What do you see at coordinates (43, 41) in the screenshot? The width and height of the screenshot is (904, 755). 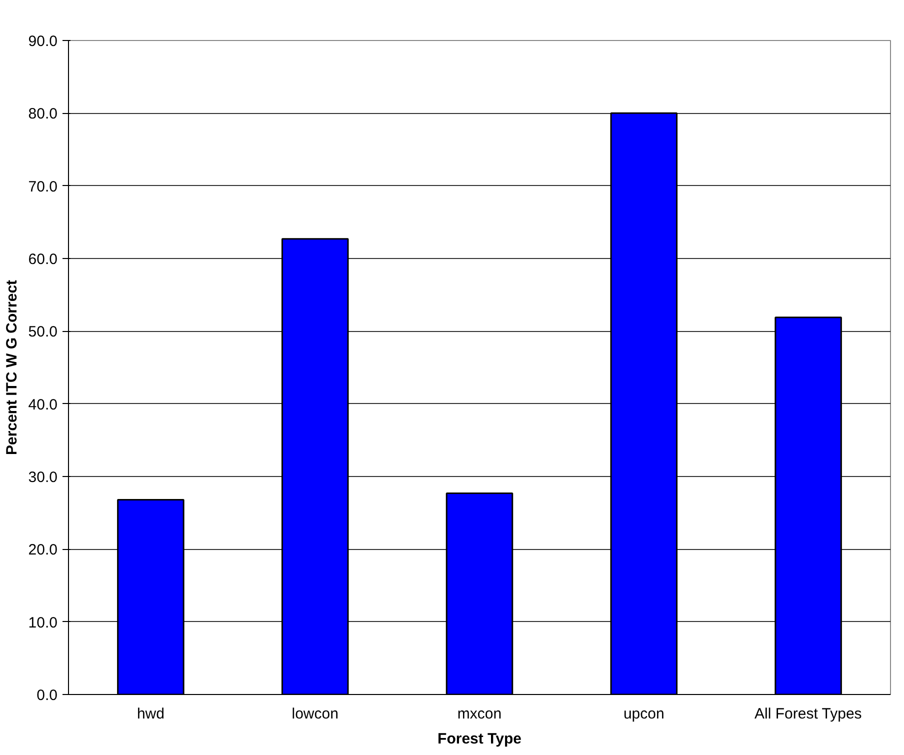 I see `y-tick-label: 90.0` at bounding box center [43, 41].